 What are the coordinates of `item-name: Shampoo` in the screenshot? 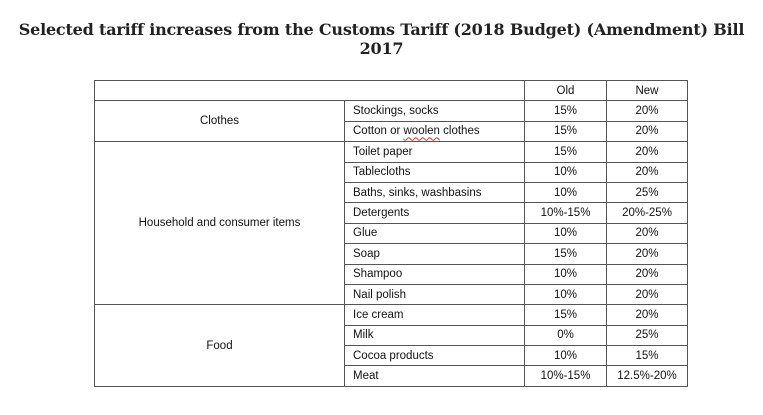 It's located at (434, 274).